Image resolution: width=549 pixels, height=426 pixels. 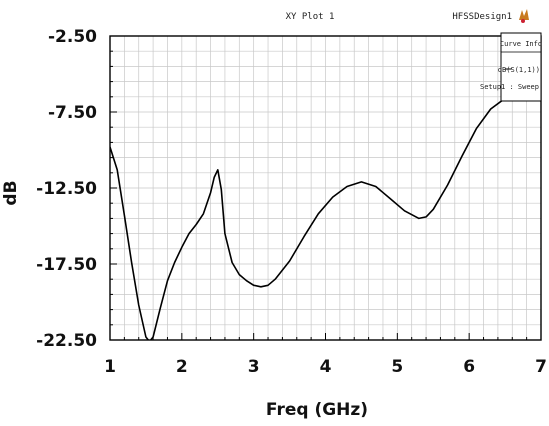 What do you see at coordinates (519, 70) in the screenshot?
I see `legend-entry-label: dB(S(1,1))` at bounding box center [519, 70].